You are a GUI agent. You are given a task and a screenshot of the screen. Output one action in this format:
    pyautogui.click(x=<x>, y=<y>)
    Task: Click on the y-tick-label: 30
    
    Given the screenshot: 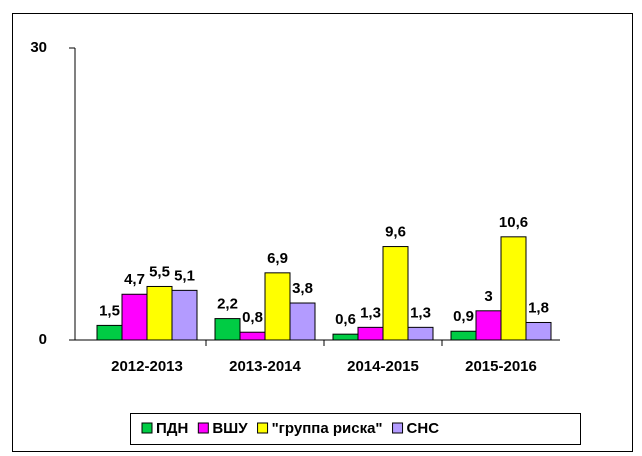 What is the action you would take?
    pyautogui.click(x=38, y=47)
    